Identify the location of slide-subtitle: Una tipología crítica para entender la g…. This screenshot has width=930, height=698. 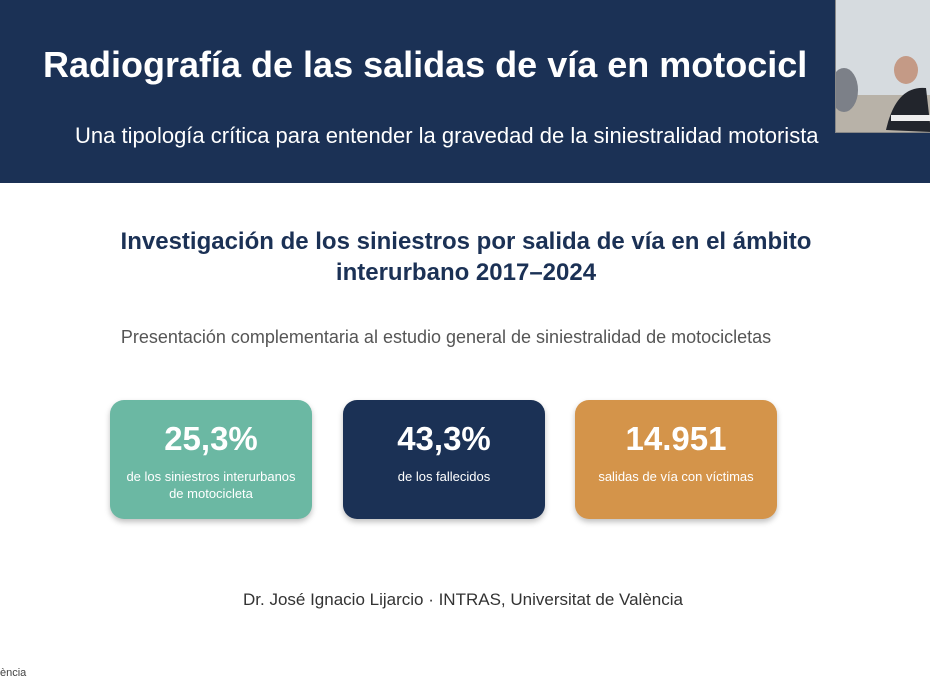
(447, 135).